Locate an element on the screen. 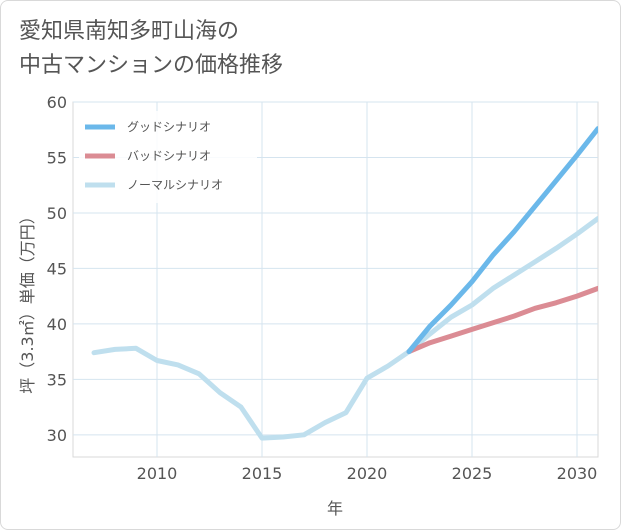  x-tick-label: 2015 is located at coordinates (262, 473).